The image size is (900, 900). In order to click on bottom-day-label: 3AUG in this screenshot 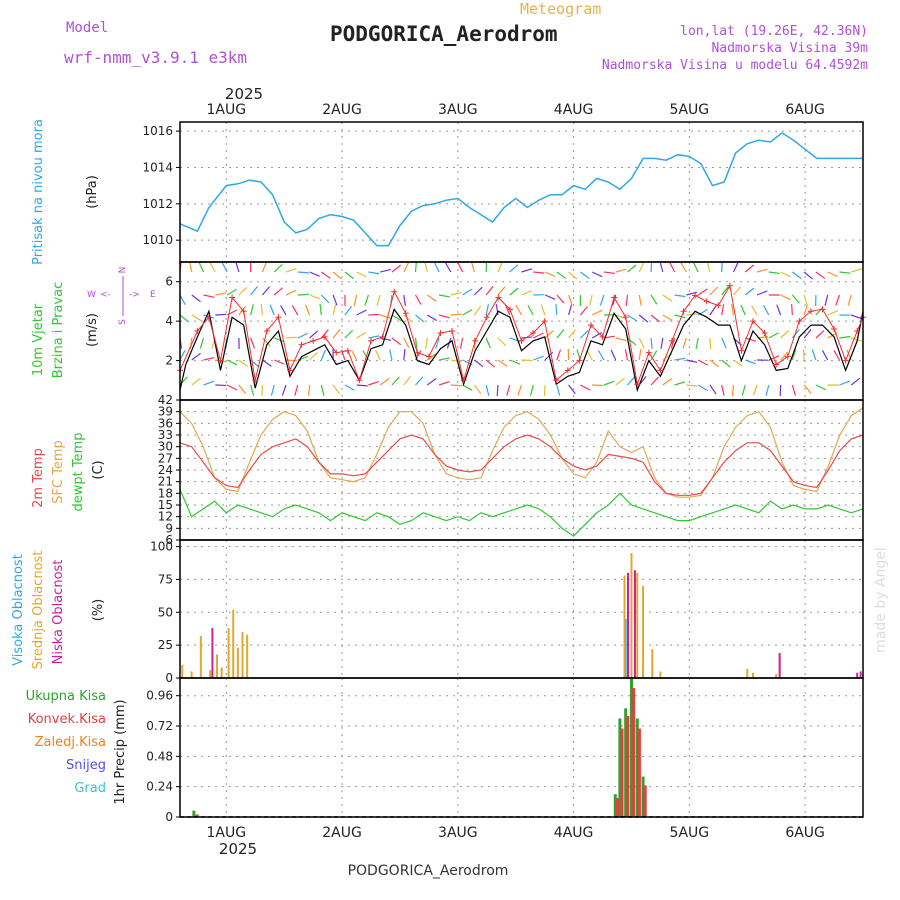, I will do `click(458, 833)`.